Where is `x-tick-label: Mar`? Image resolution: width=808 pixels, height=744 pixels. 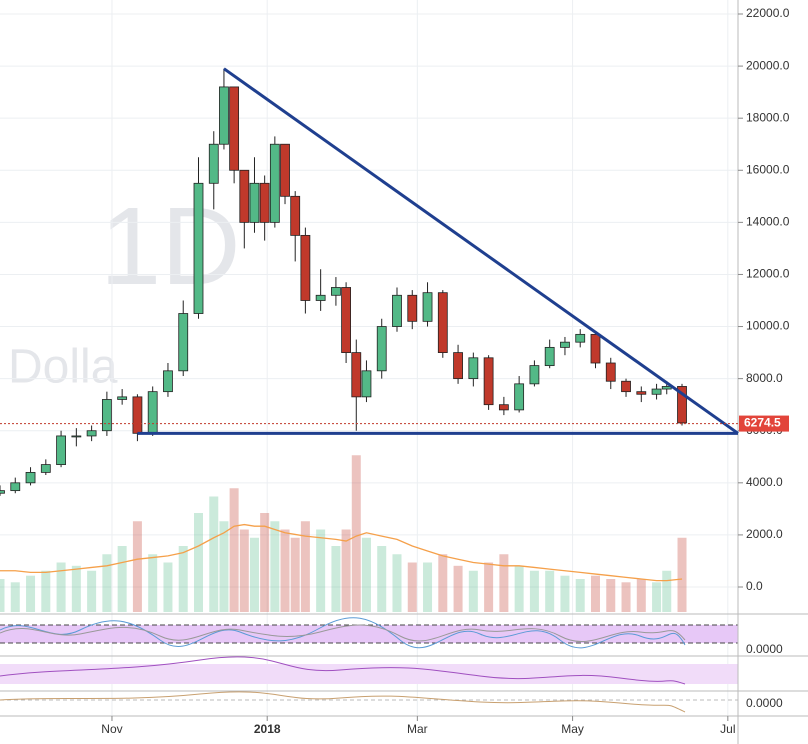
x-tick-label: Mar is located at coordinates (417, 729).